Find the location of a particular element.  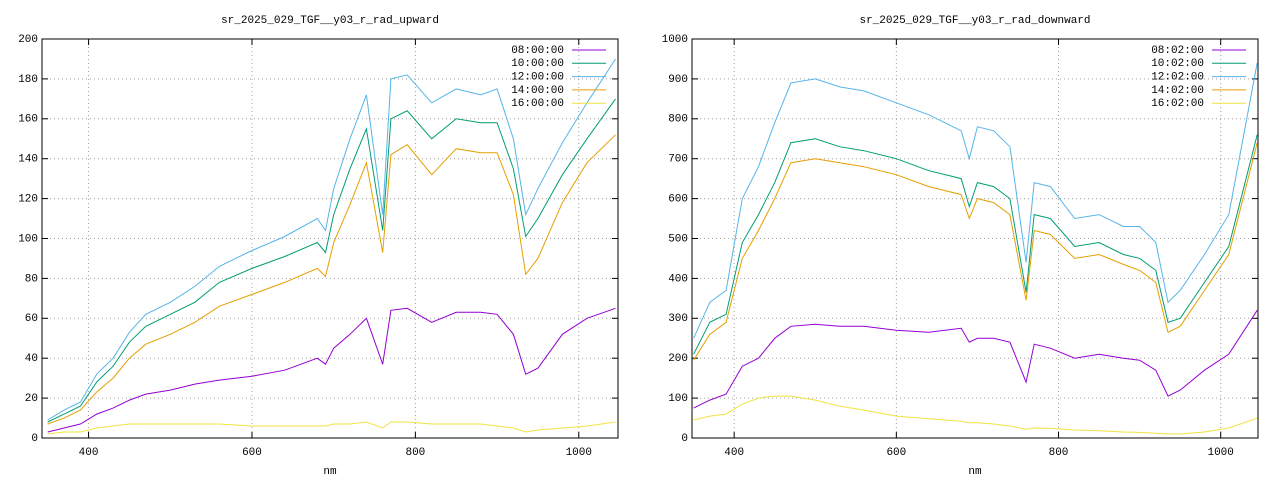

legend-label: 10:00:00 is located at coordinates (537, 64).